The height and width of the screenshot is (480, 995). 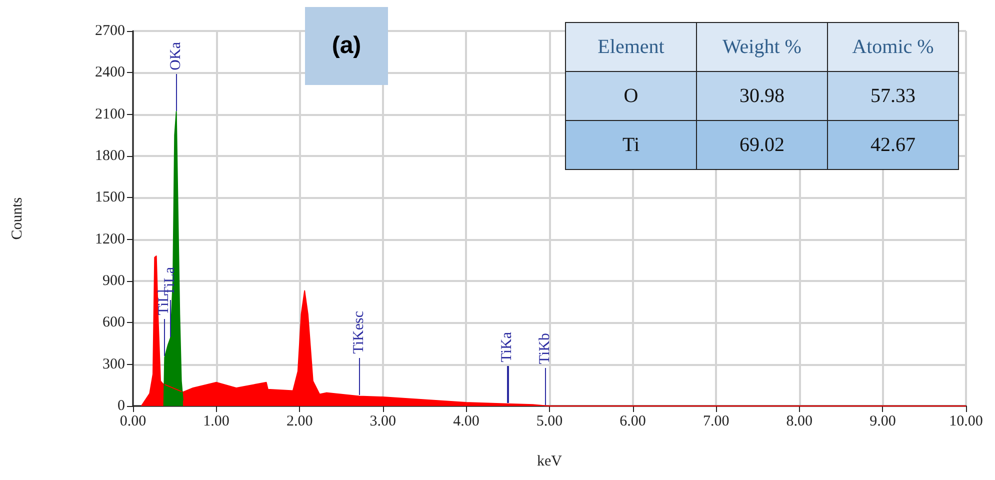 What do you see at coordinates (299, 422) in the screenshot?
I see `x-tick-label: 2.00` at bounding box center [299, 422].